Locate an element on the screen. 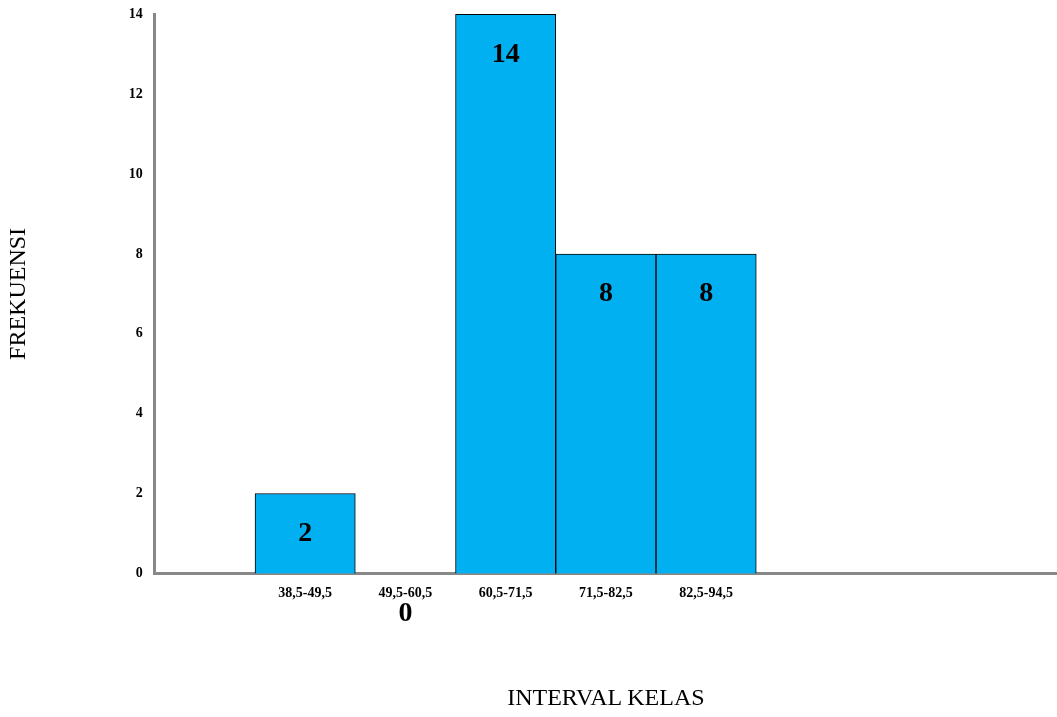 This screenshot has height=717, width=1057. y-tick-label: 6 is located at coordinates (139, 333).